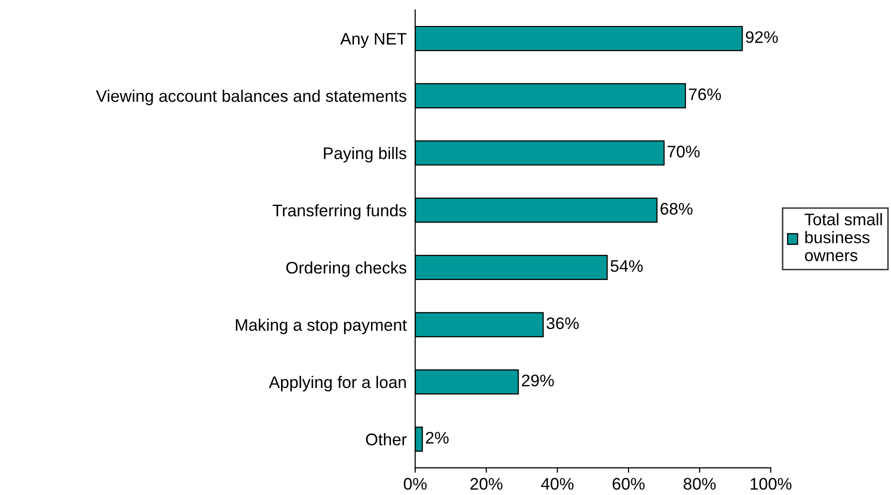 The image size is (891, 495). Describe the element at coordinates (843, 237) in the screenshot. I see `legend-label: Total small business owners` at that location.